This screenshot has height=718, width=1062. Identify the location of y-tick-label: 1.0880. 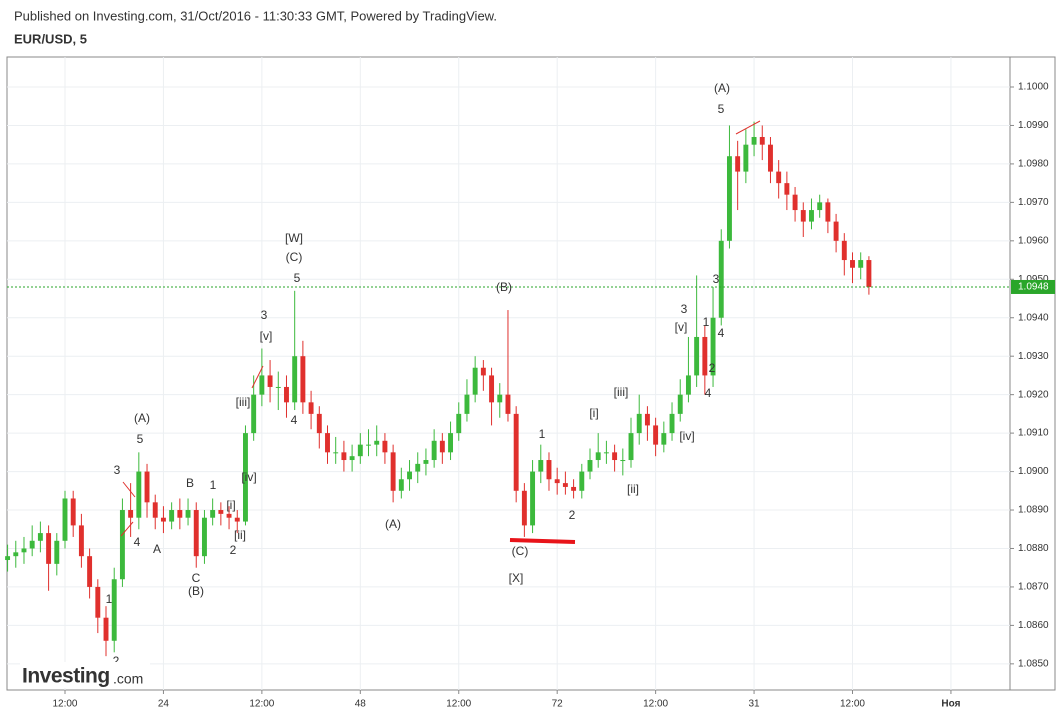
(1033, 548).